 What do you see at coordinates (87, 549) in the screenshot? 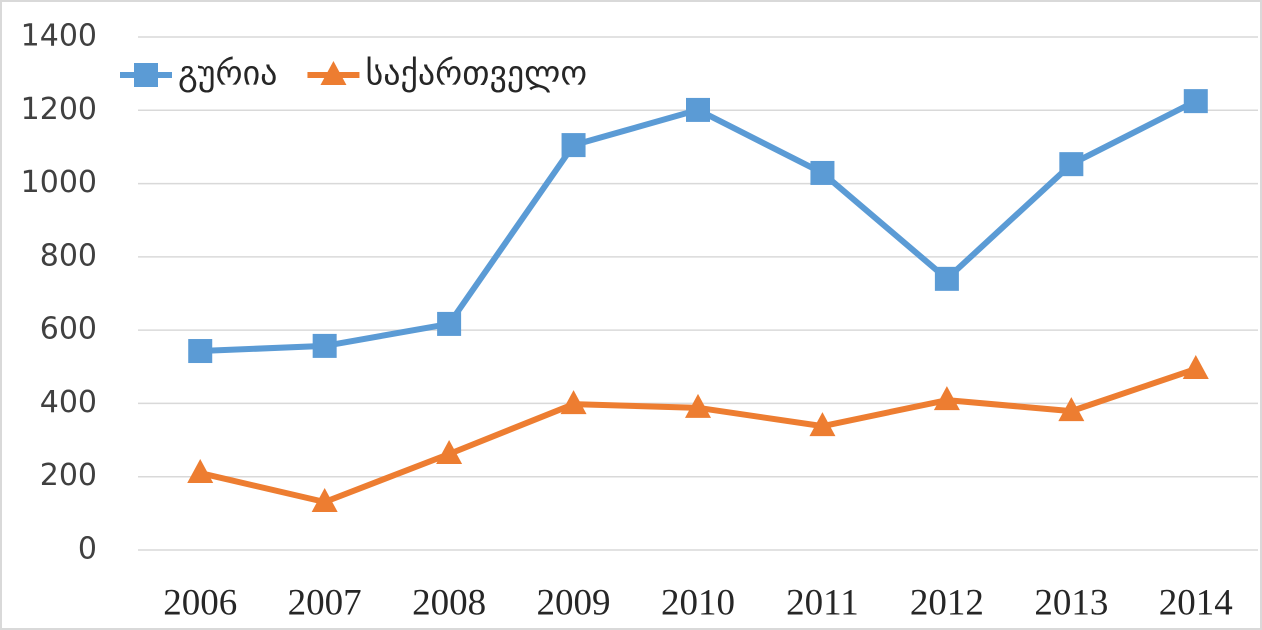
I see `y-tick-label: 0` at bounding box center [87, 549].